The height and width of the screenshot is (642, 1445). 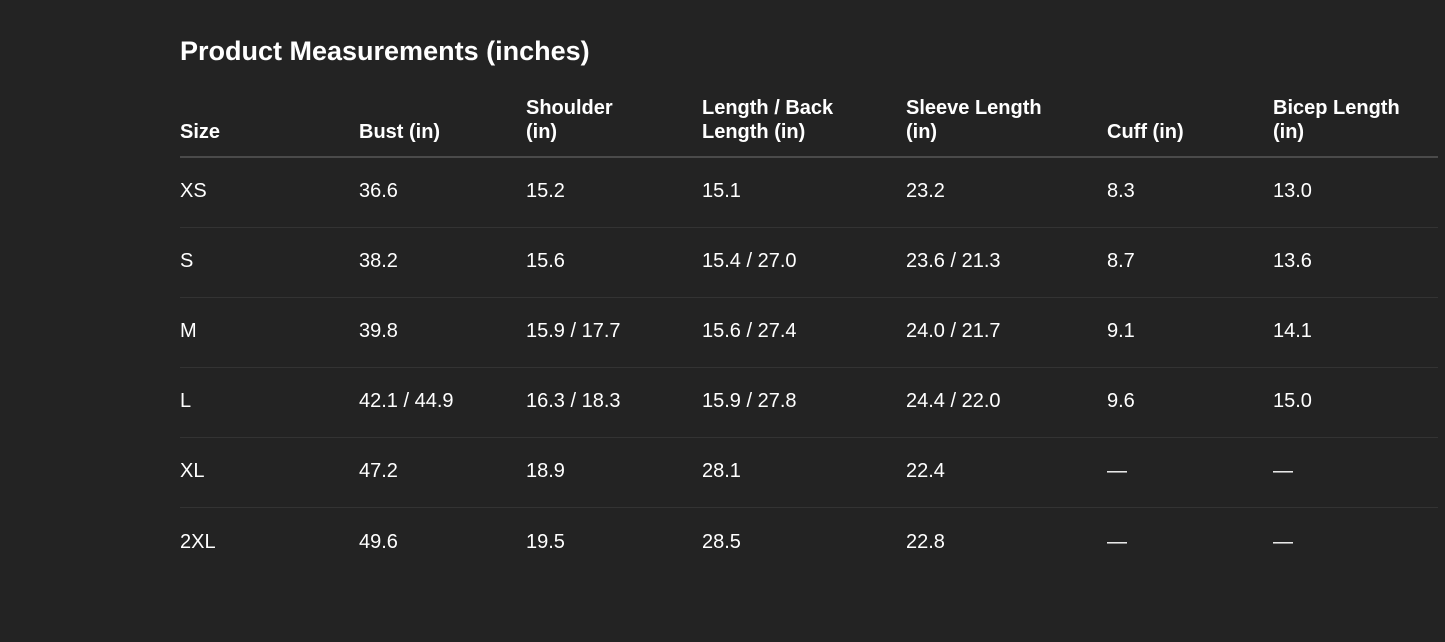 I want to click on table-cell-text: 9.1, so click(x=1121, y=331).